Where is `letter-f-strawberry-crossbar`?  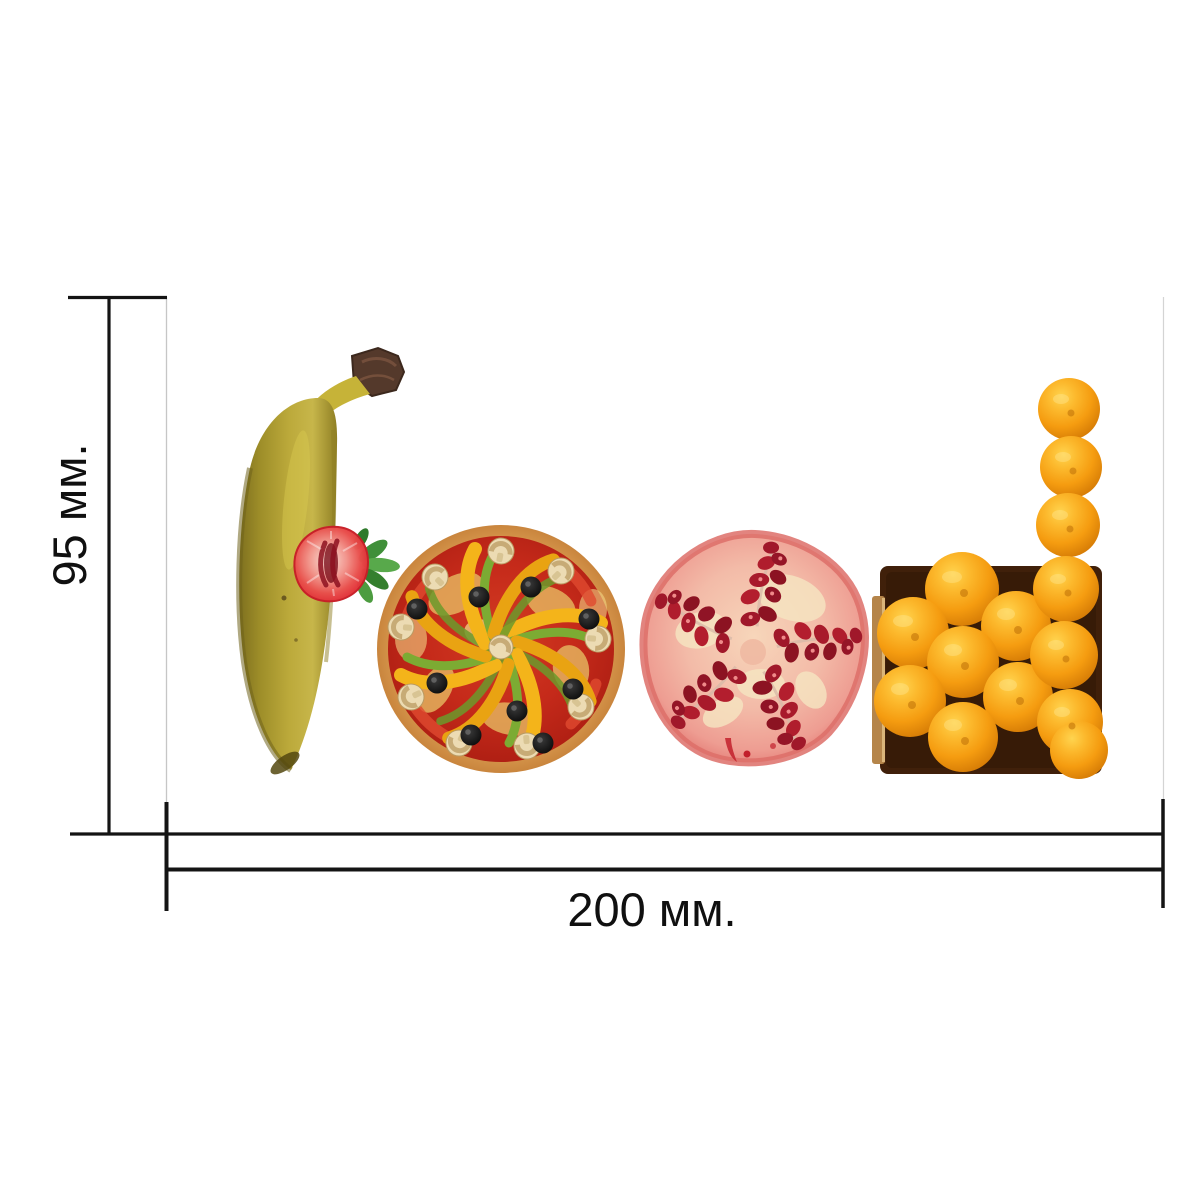
letter-f-strawberry-crossbar is located at coordinates (346, 564).